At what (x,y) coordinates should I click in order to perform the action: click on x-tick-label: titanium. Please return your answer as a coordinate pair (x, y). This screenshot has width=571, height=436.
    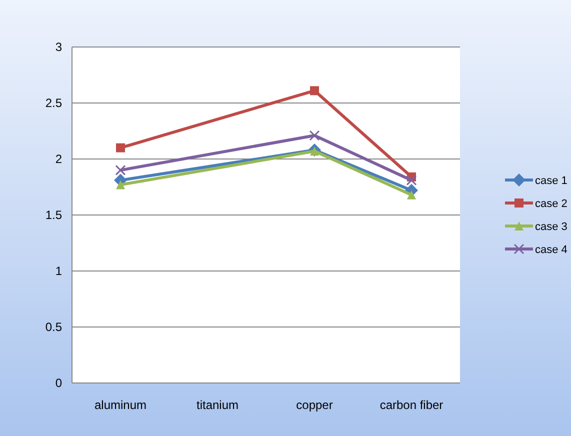
    Looking at the image, I should click on (217, 405).